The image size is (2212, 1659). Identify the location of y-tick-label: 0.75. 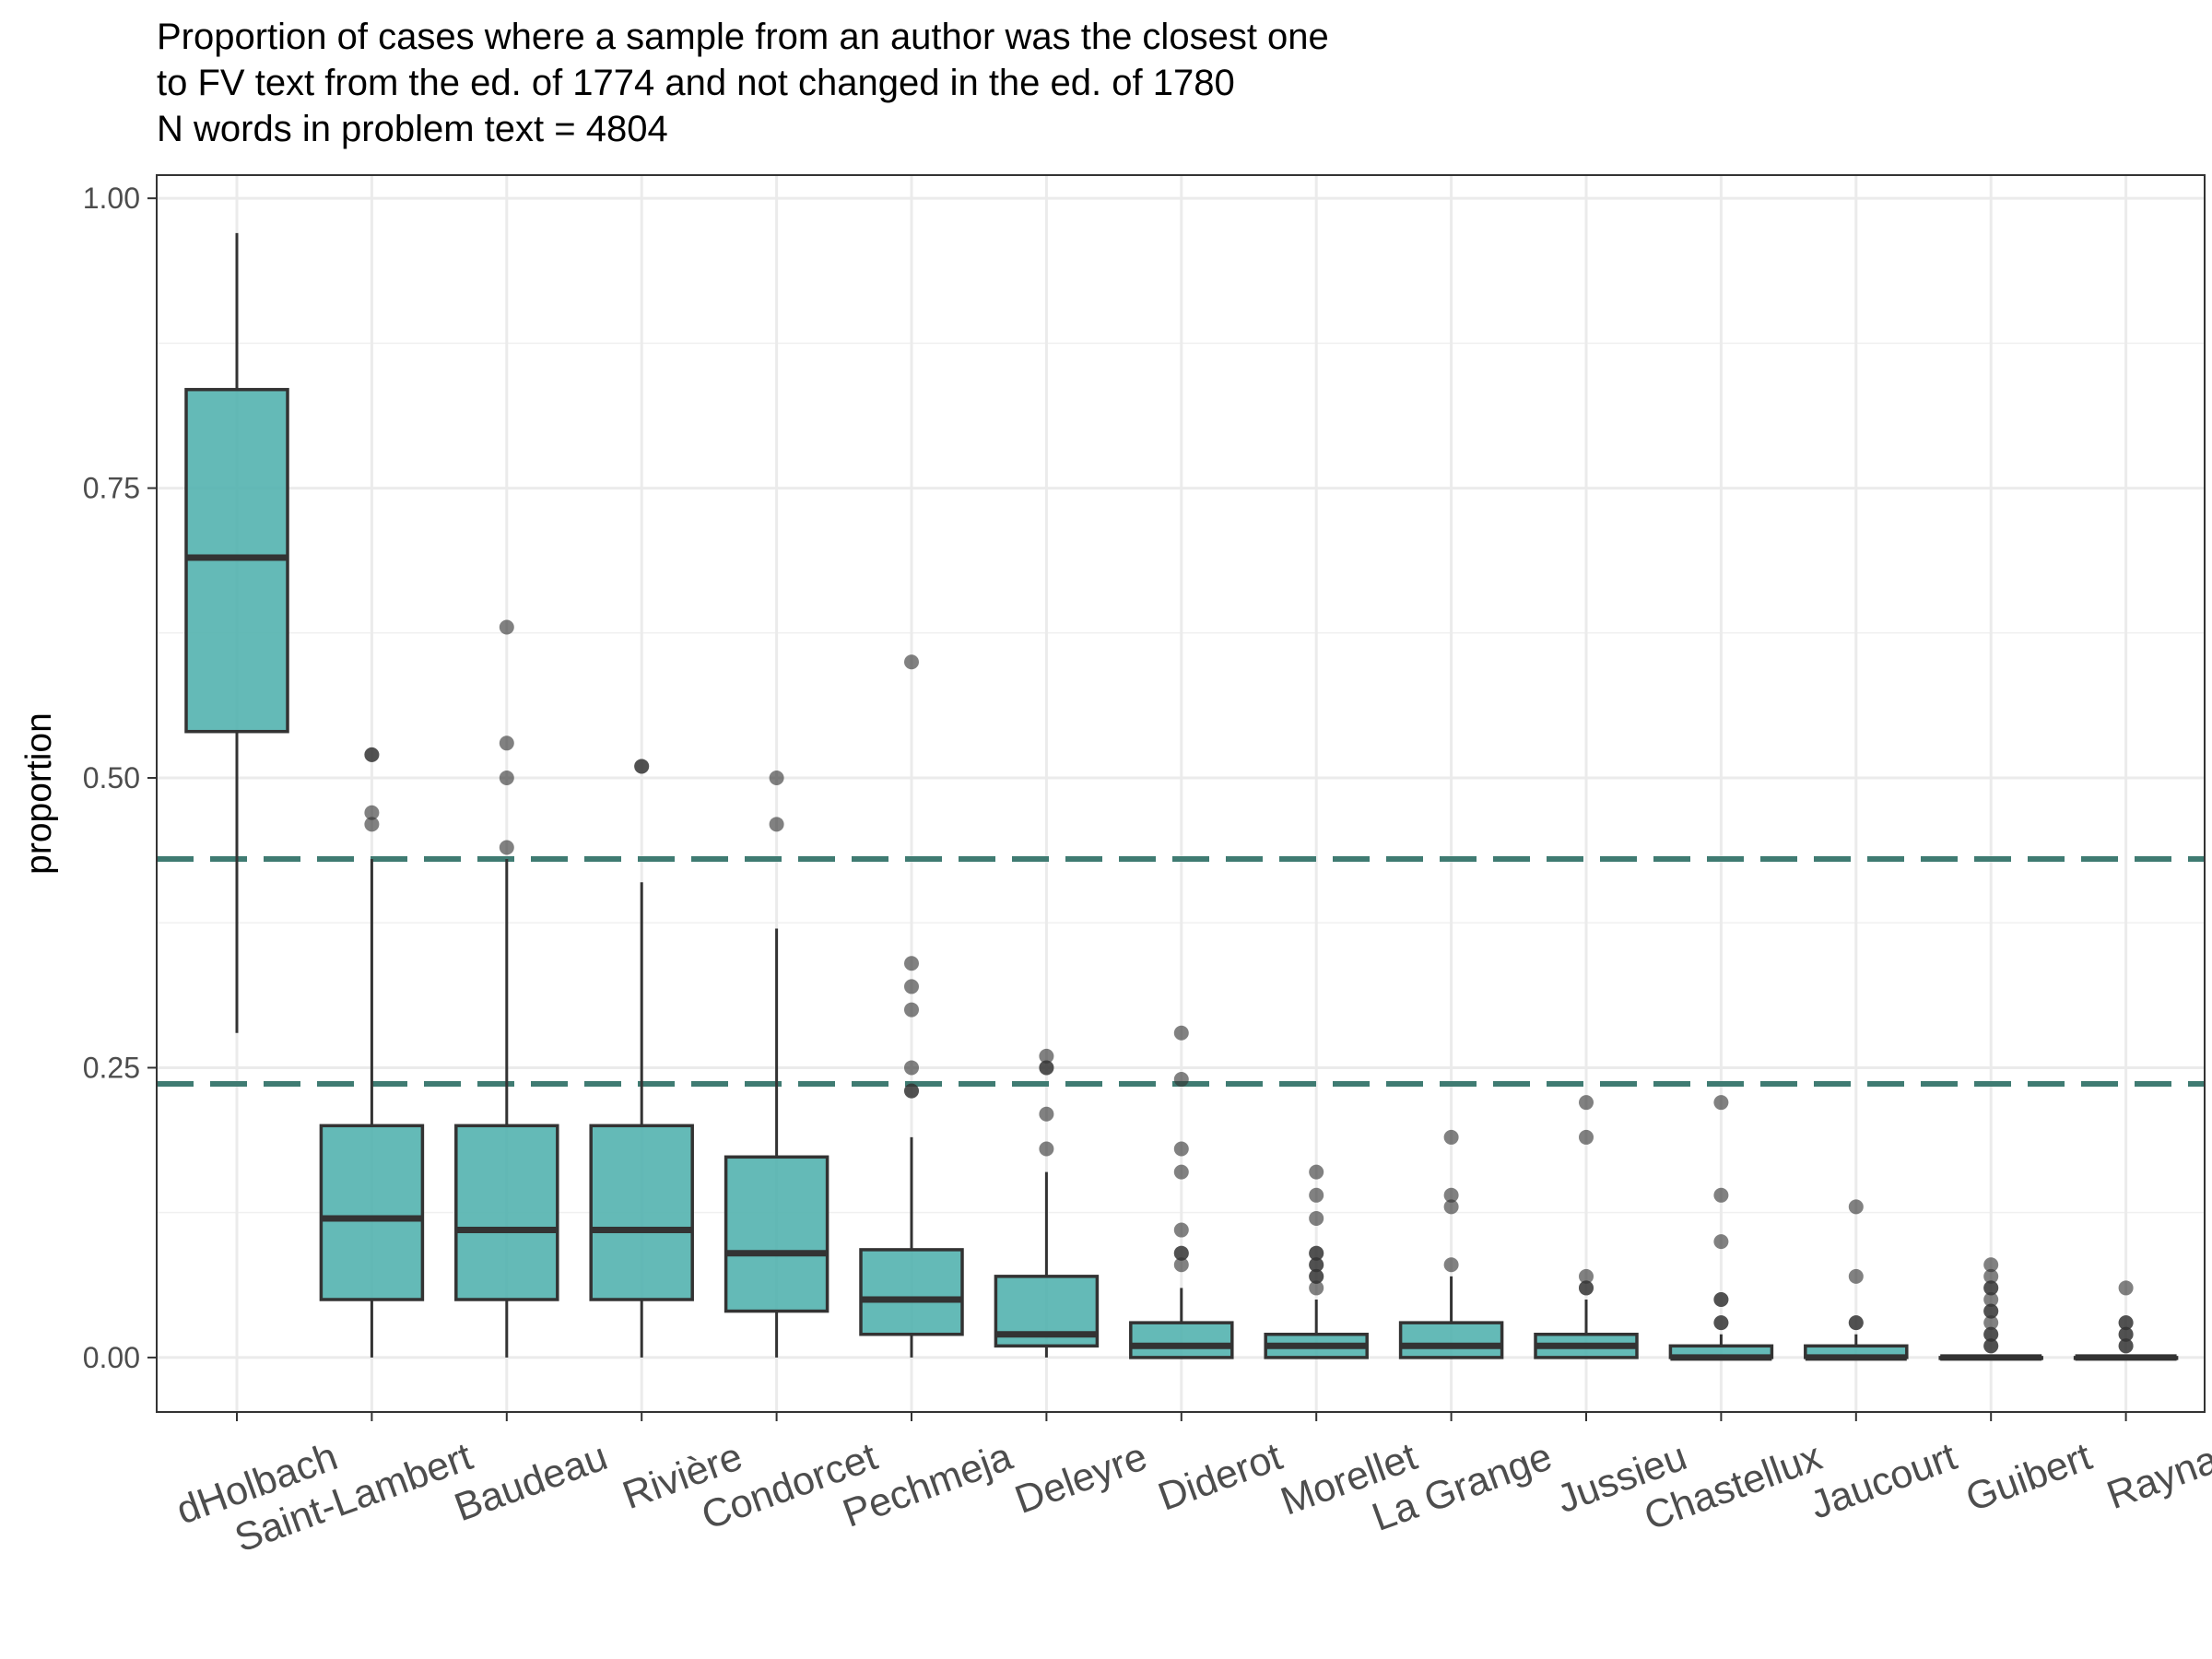
(111, 488).